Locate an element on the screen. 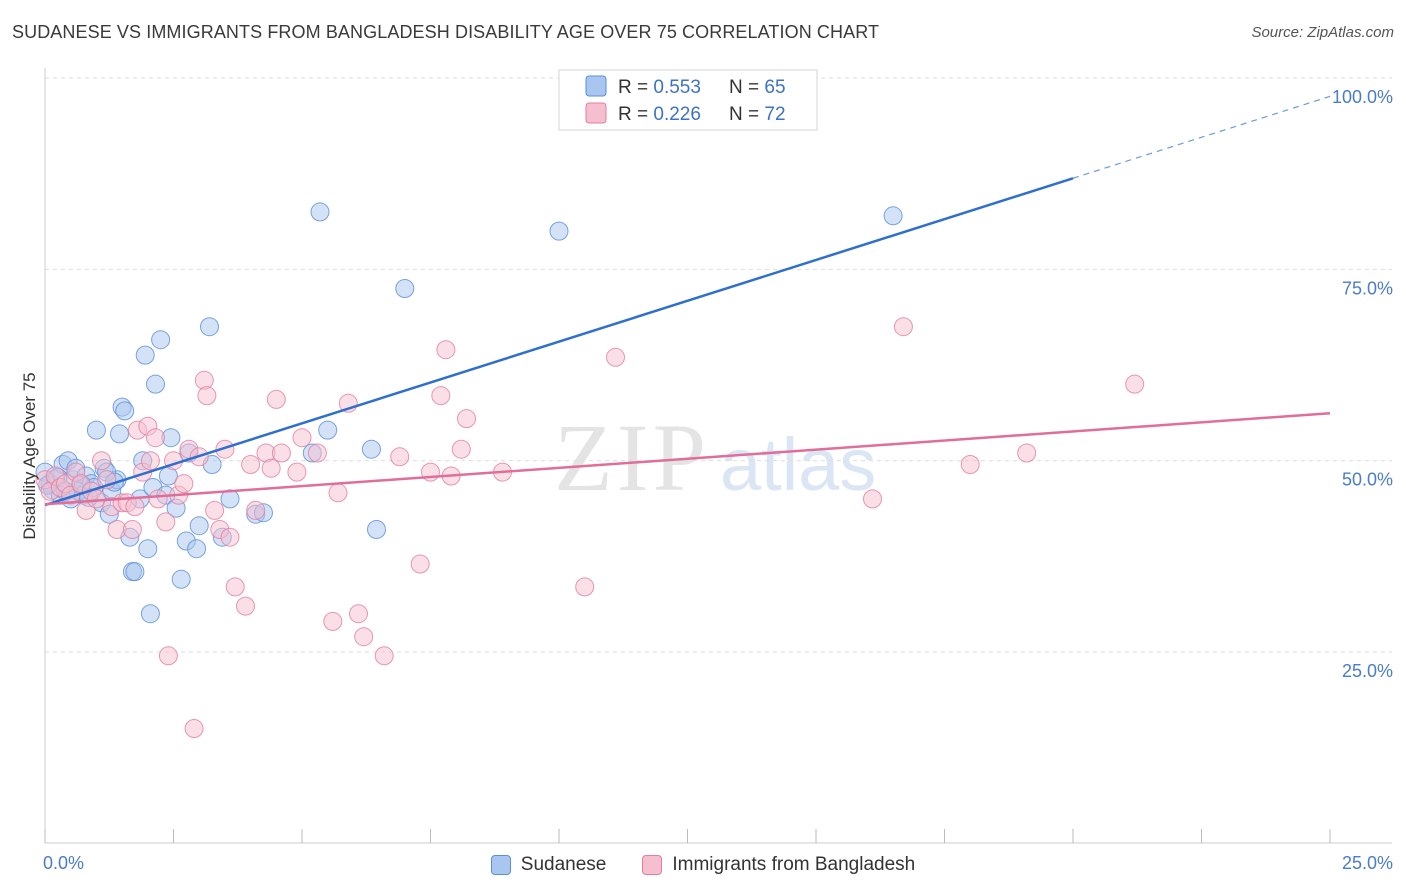  legend-r-value-1: 0.553 is located at coordinates (677, 87).